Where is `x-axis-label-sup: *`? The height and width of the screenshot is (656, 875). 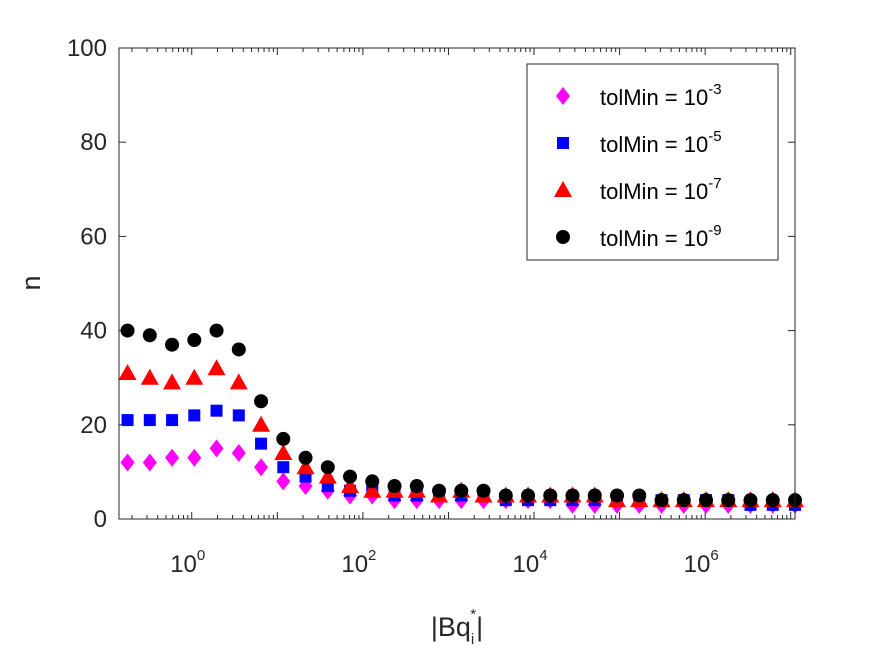 x-axis-label-sup: * is located at coordinates (473, 614).